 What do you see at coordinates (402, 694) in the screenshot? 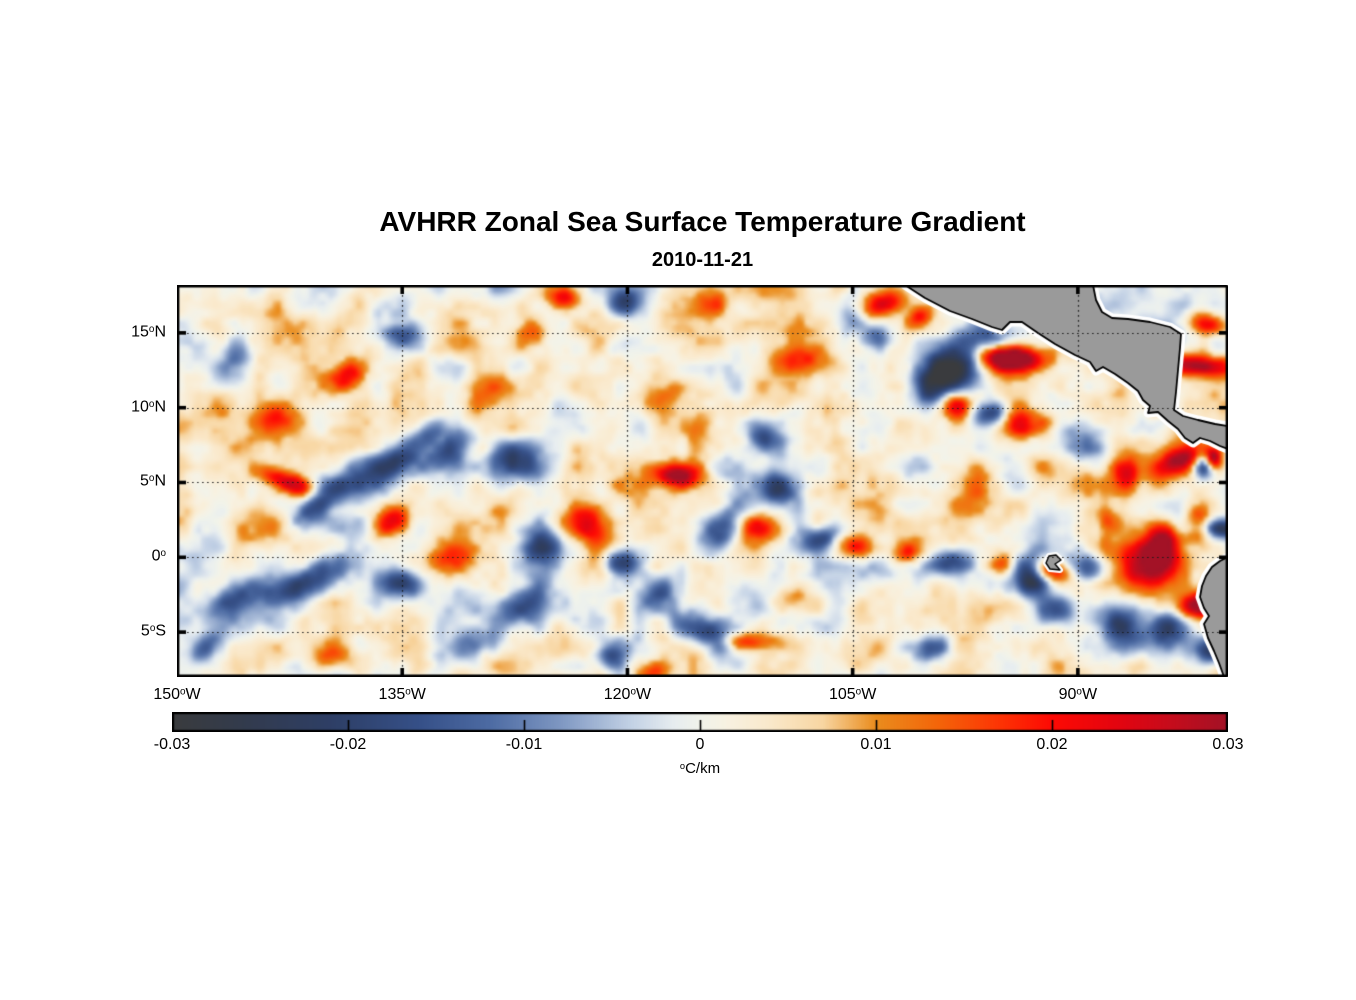
I see `x-tick-label: 135oW` at bounding box center [402, 694].